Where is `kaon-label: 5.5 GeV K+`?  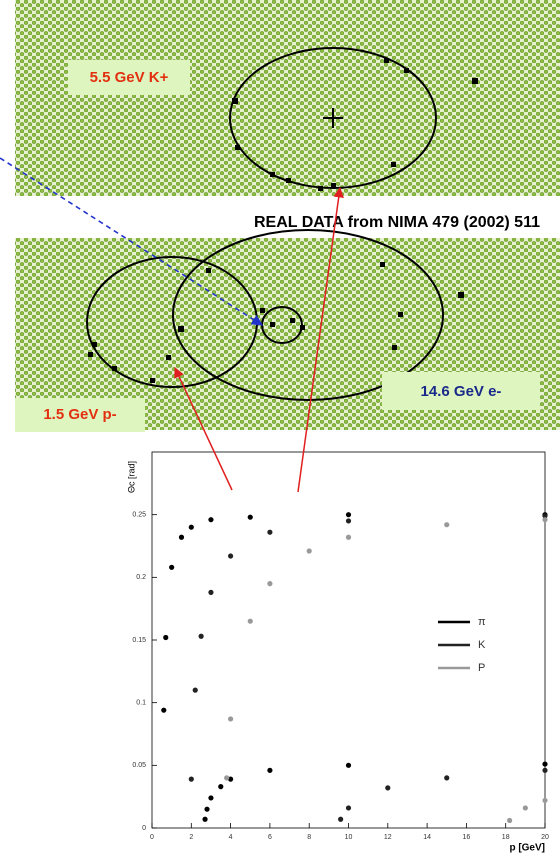
kaon-label: 5.5 GeV K+ is located at coordinates (129, 77).